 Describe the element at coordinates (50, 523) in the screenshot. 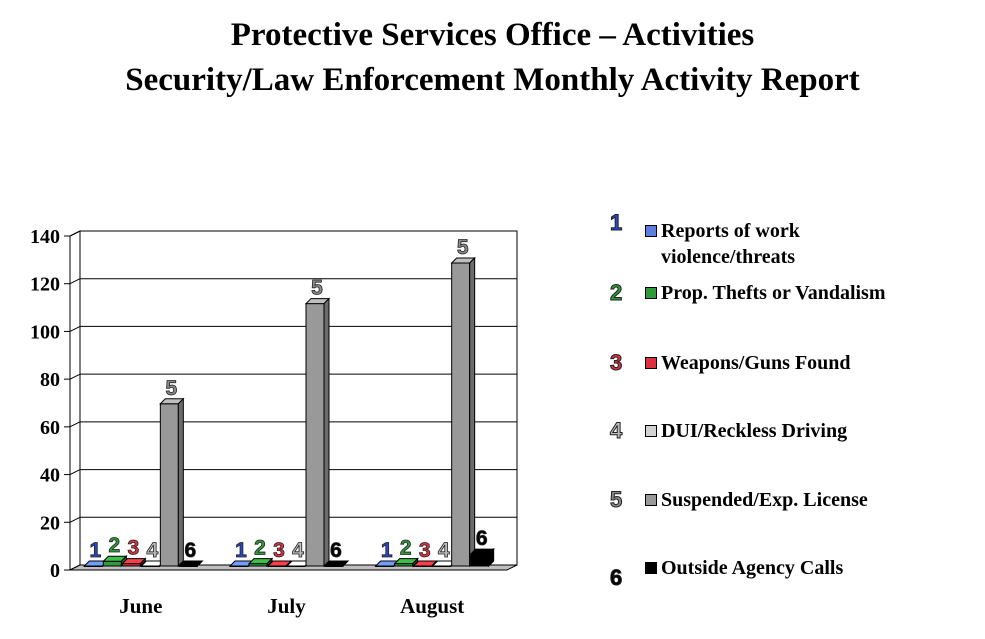

I see `y-tick-label: 20` at that location.